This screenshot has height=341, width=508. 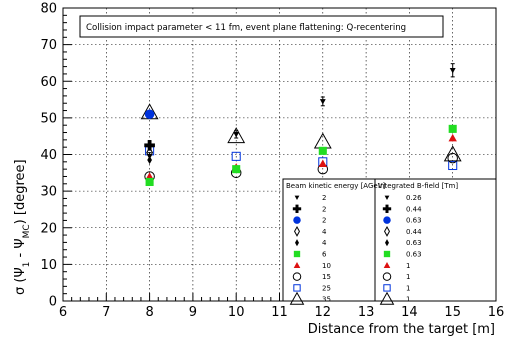 What do you see at coordinates (496, 312) in the screenshot?
I see `x-tick-label: 16` at bounding box center [496, 312].